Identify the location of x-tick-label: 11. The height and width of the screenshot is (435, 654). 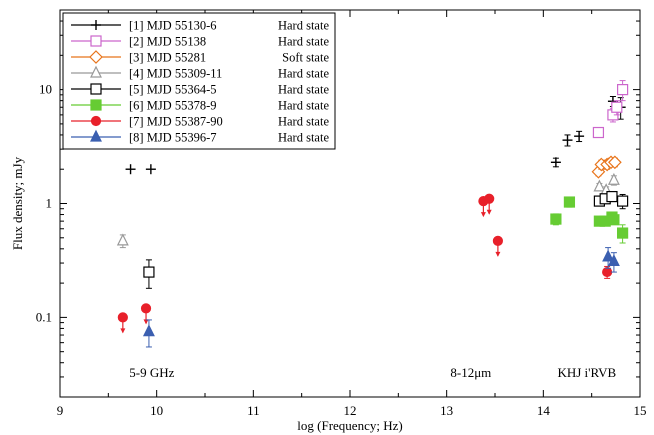
(253, 410).